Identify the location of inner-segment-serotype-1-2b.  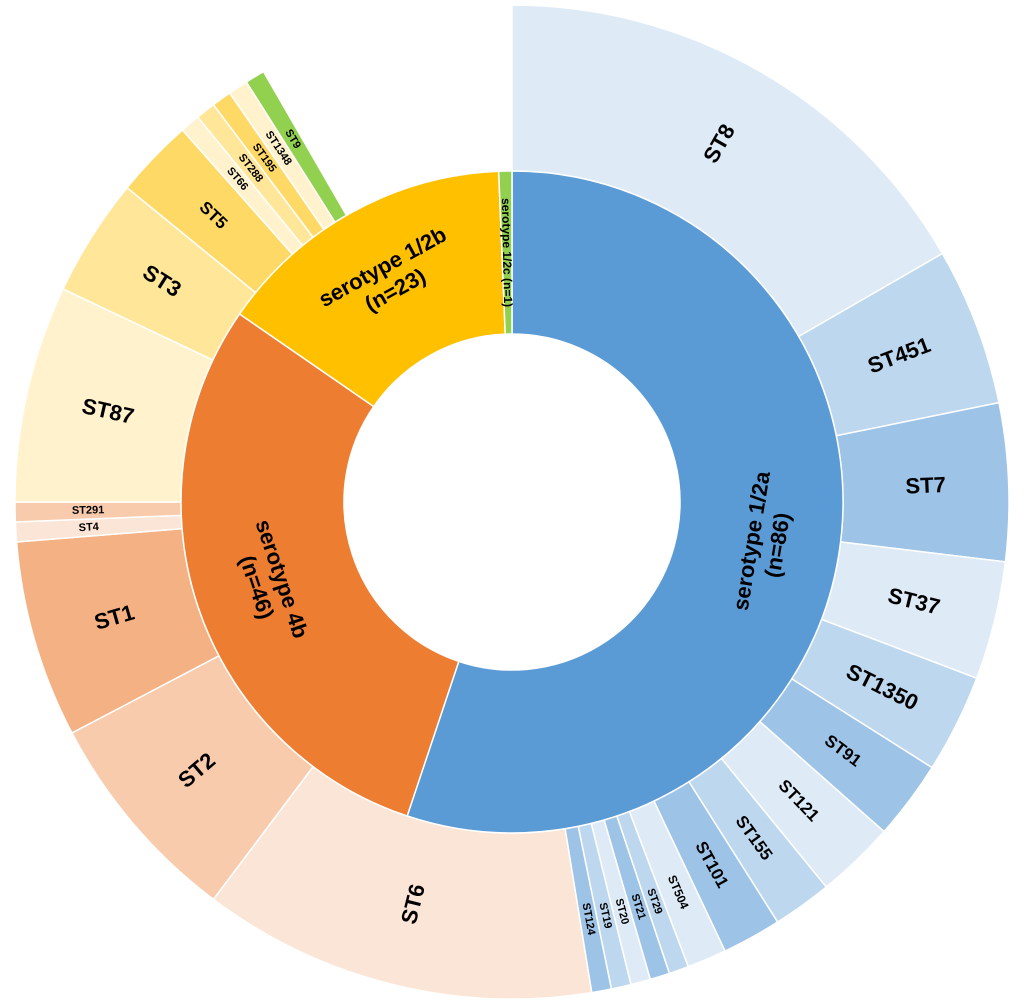
(372, 289).